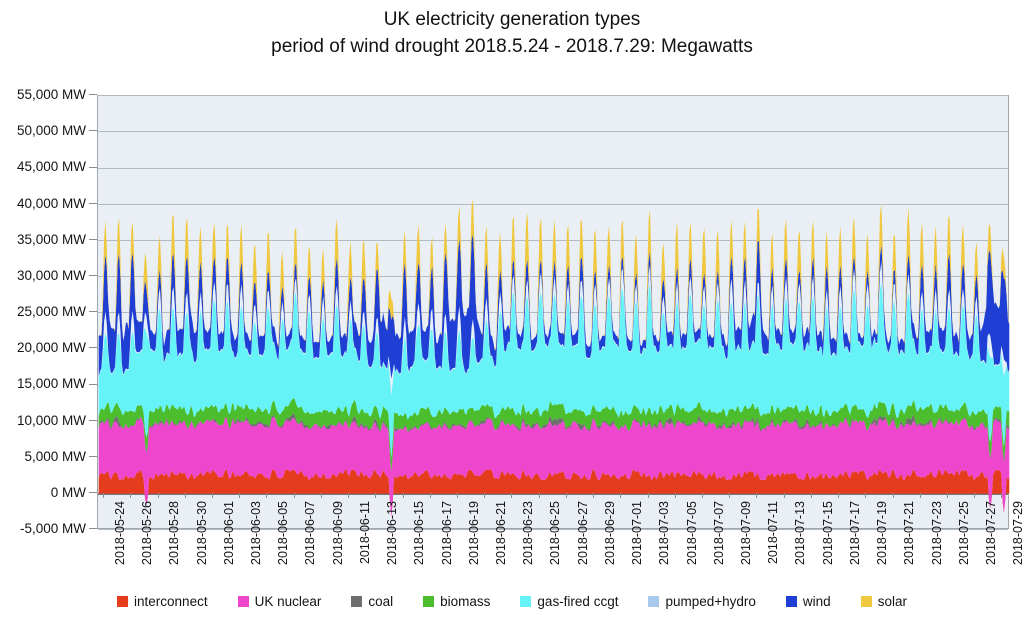  I want to click on x-axis-label-text: 2018-06-23, so click(528, 532).